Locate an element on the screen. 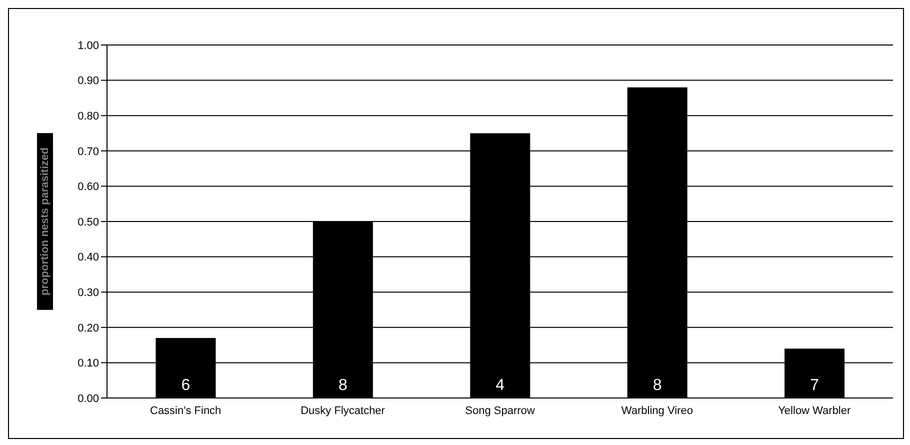  y-tick-label: 0.00 is located at coordinates (88, 398).